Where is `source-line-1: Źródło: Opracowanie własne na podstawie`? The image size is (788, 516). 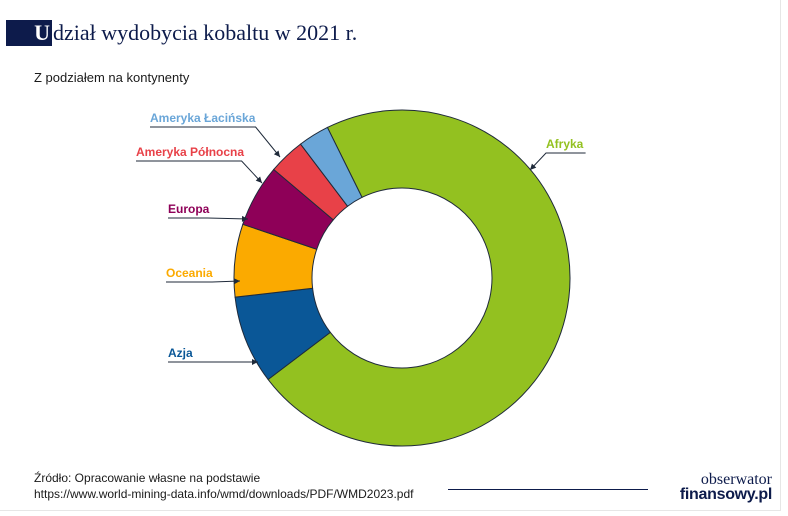 source-line-1: Źródło: Opracowanie własne na podstawie is located at coordinates (147, 478).